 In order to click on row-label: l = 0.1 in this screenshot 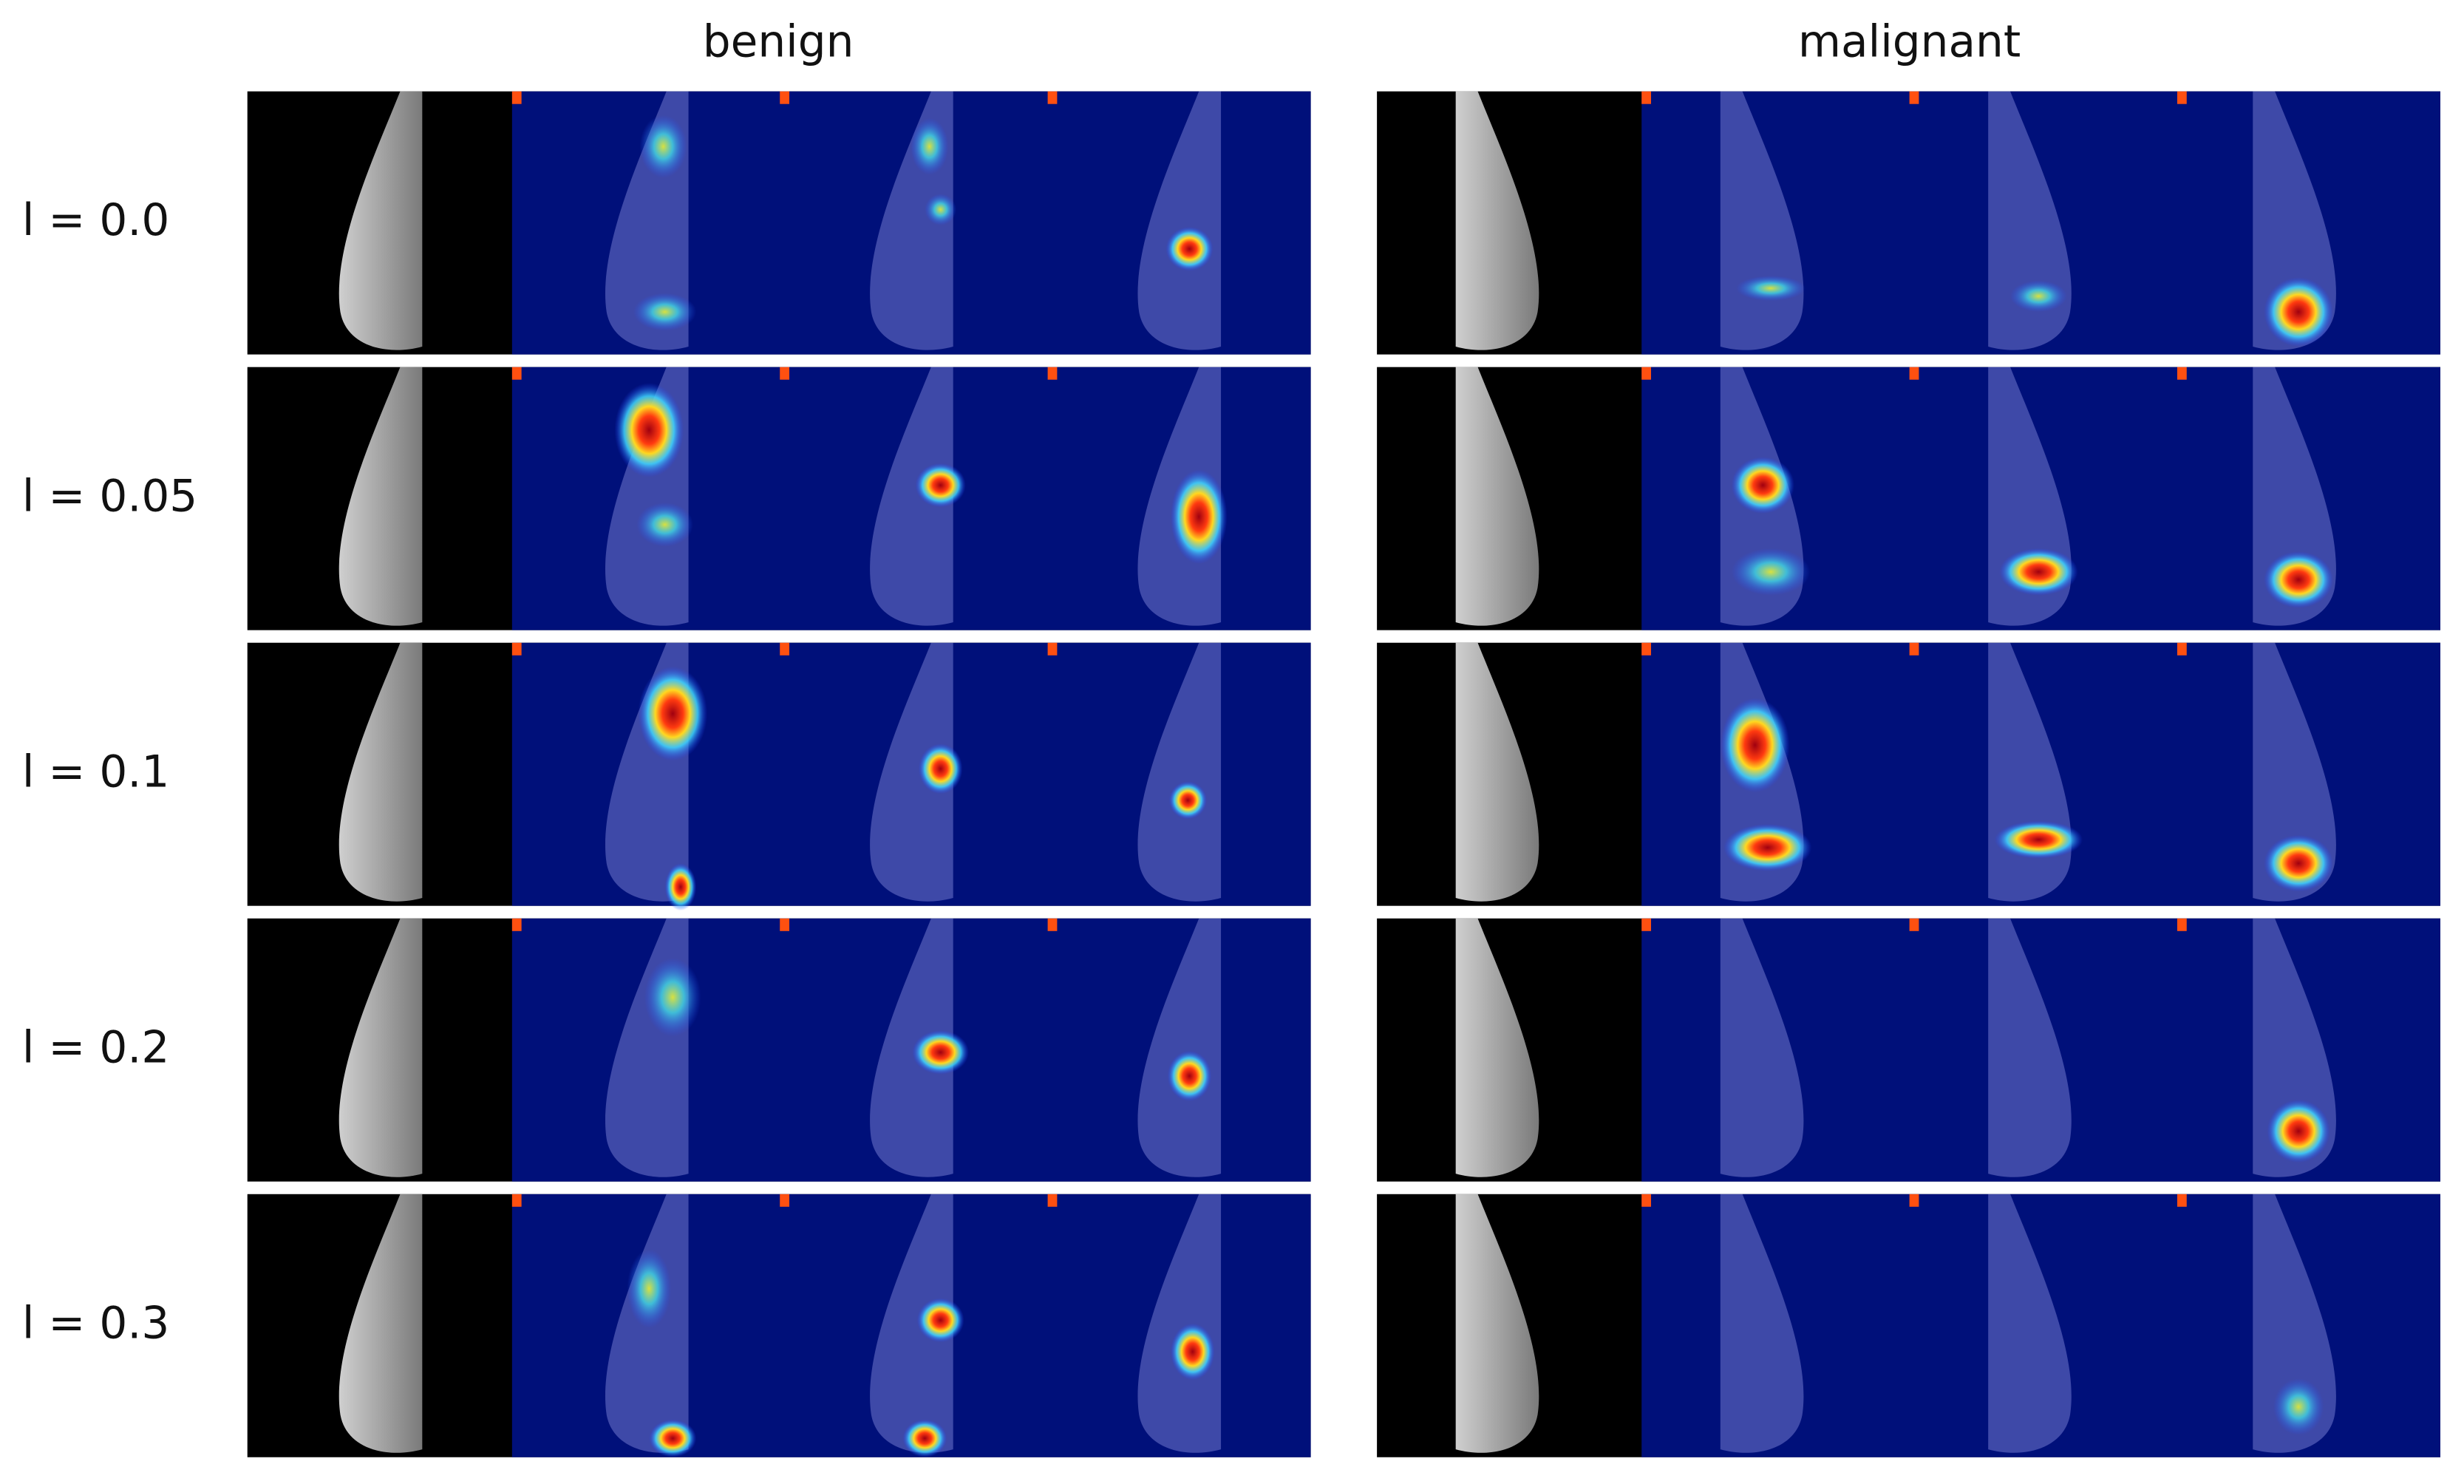, I will do `click(95, 772)`.